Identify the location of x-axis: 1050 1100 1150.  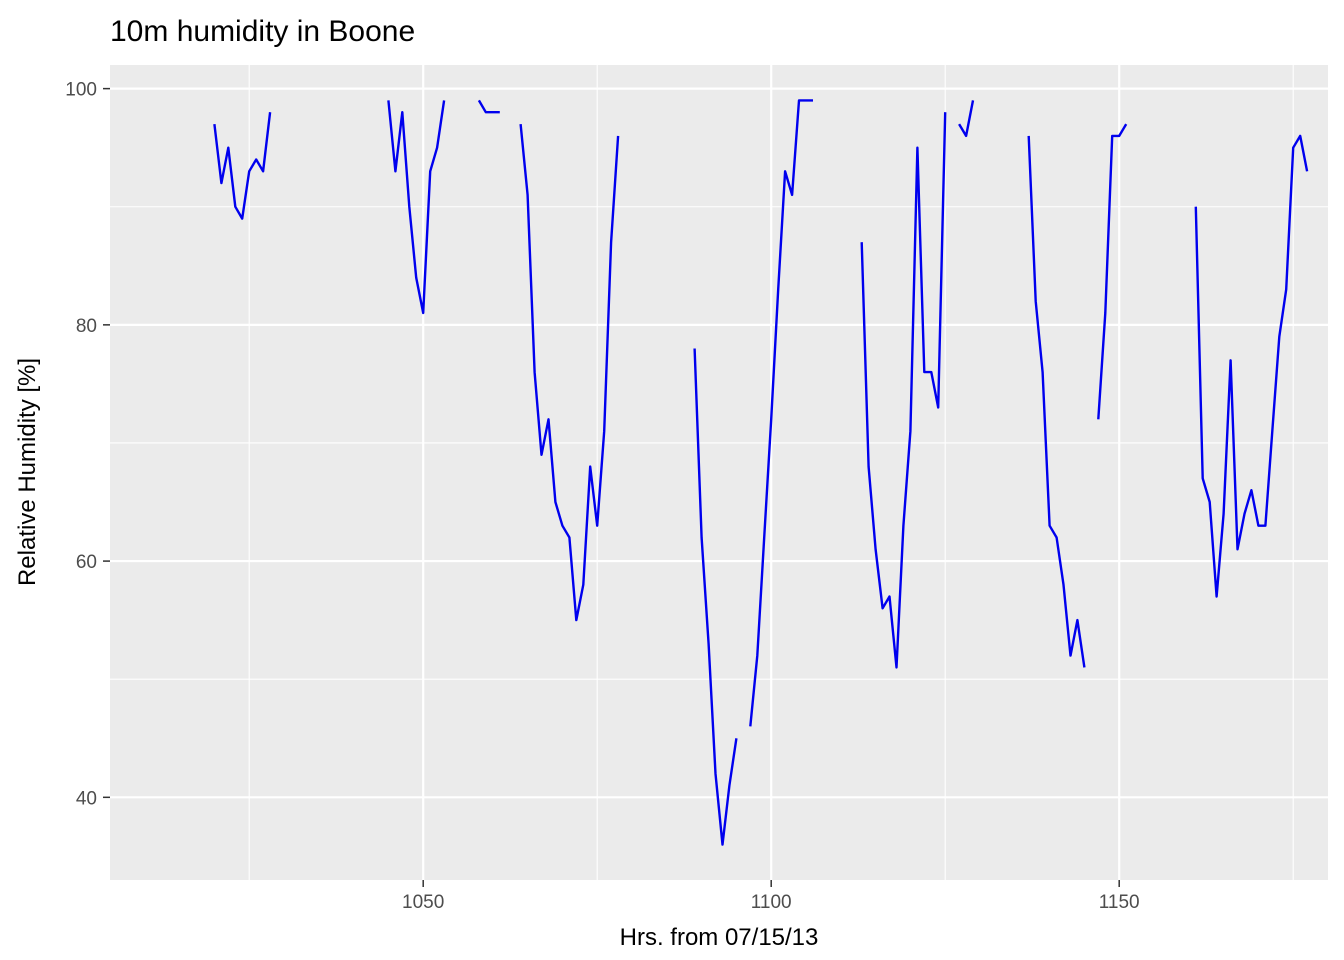
(771, 896).